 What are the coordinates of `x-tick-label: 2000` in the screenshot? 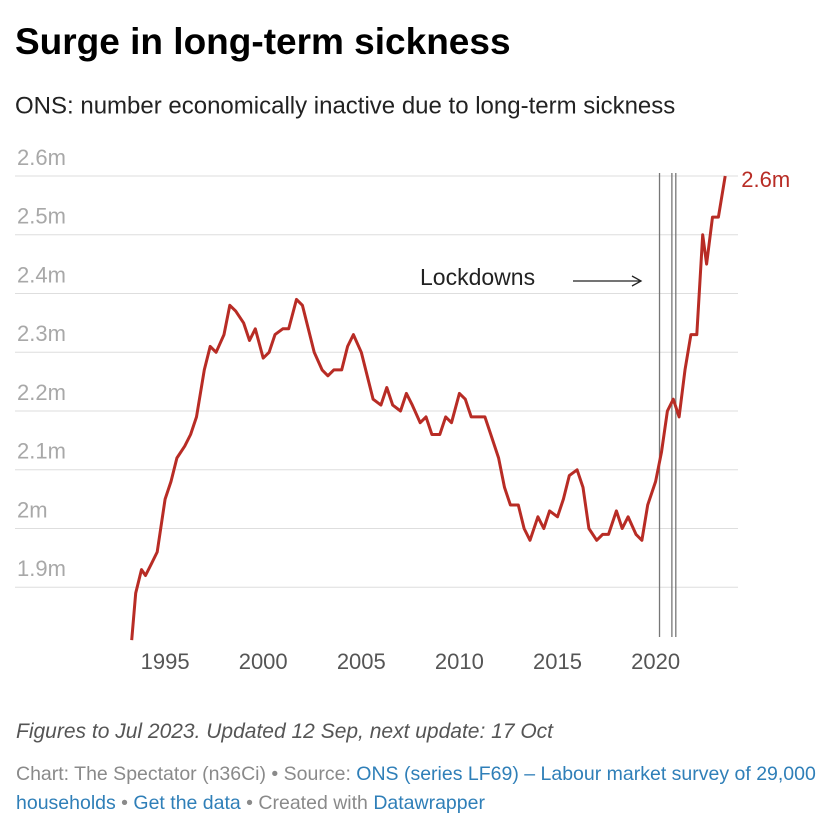 It's located at (263, 661).